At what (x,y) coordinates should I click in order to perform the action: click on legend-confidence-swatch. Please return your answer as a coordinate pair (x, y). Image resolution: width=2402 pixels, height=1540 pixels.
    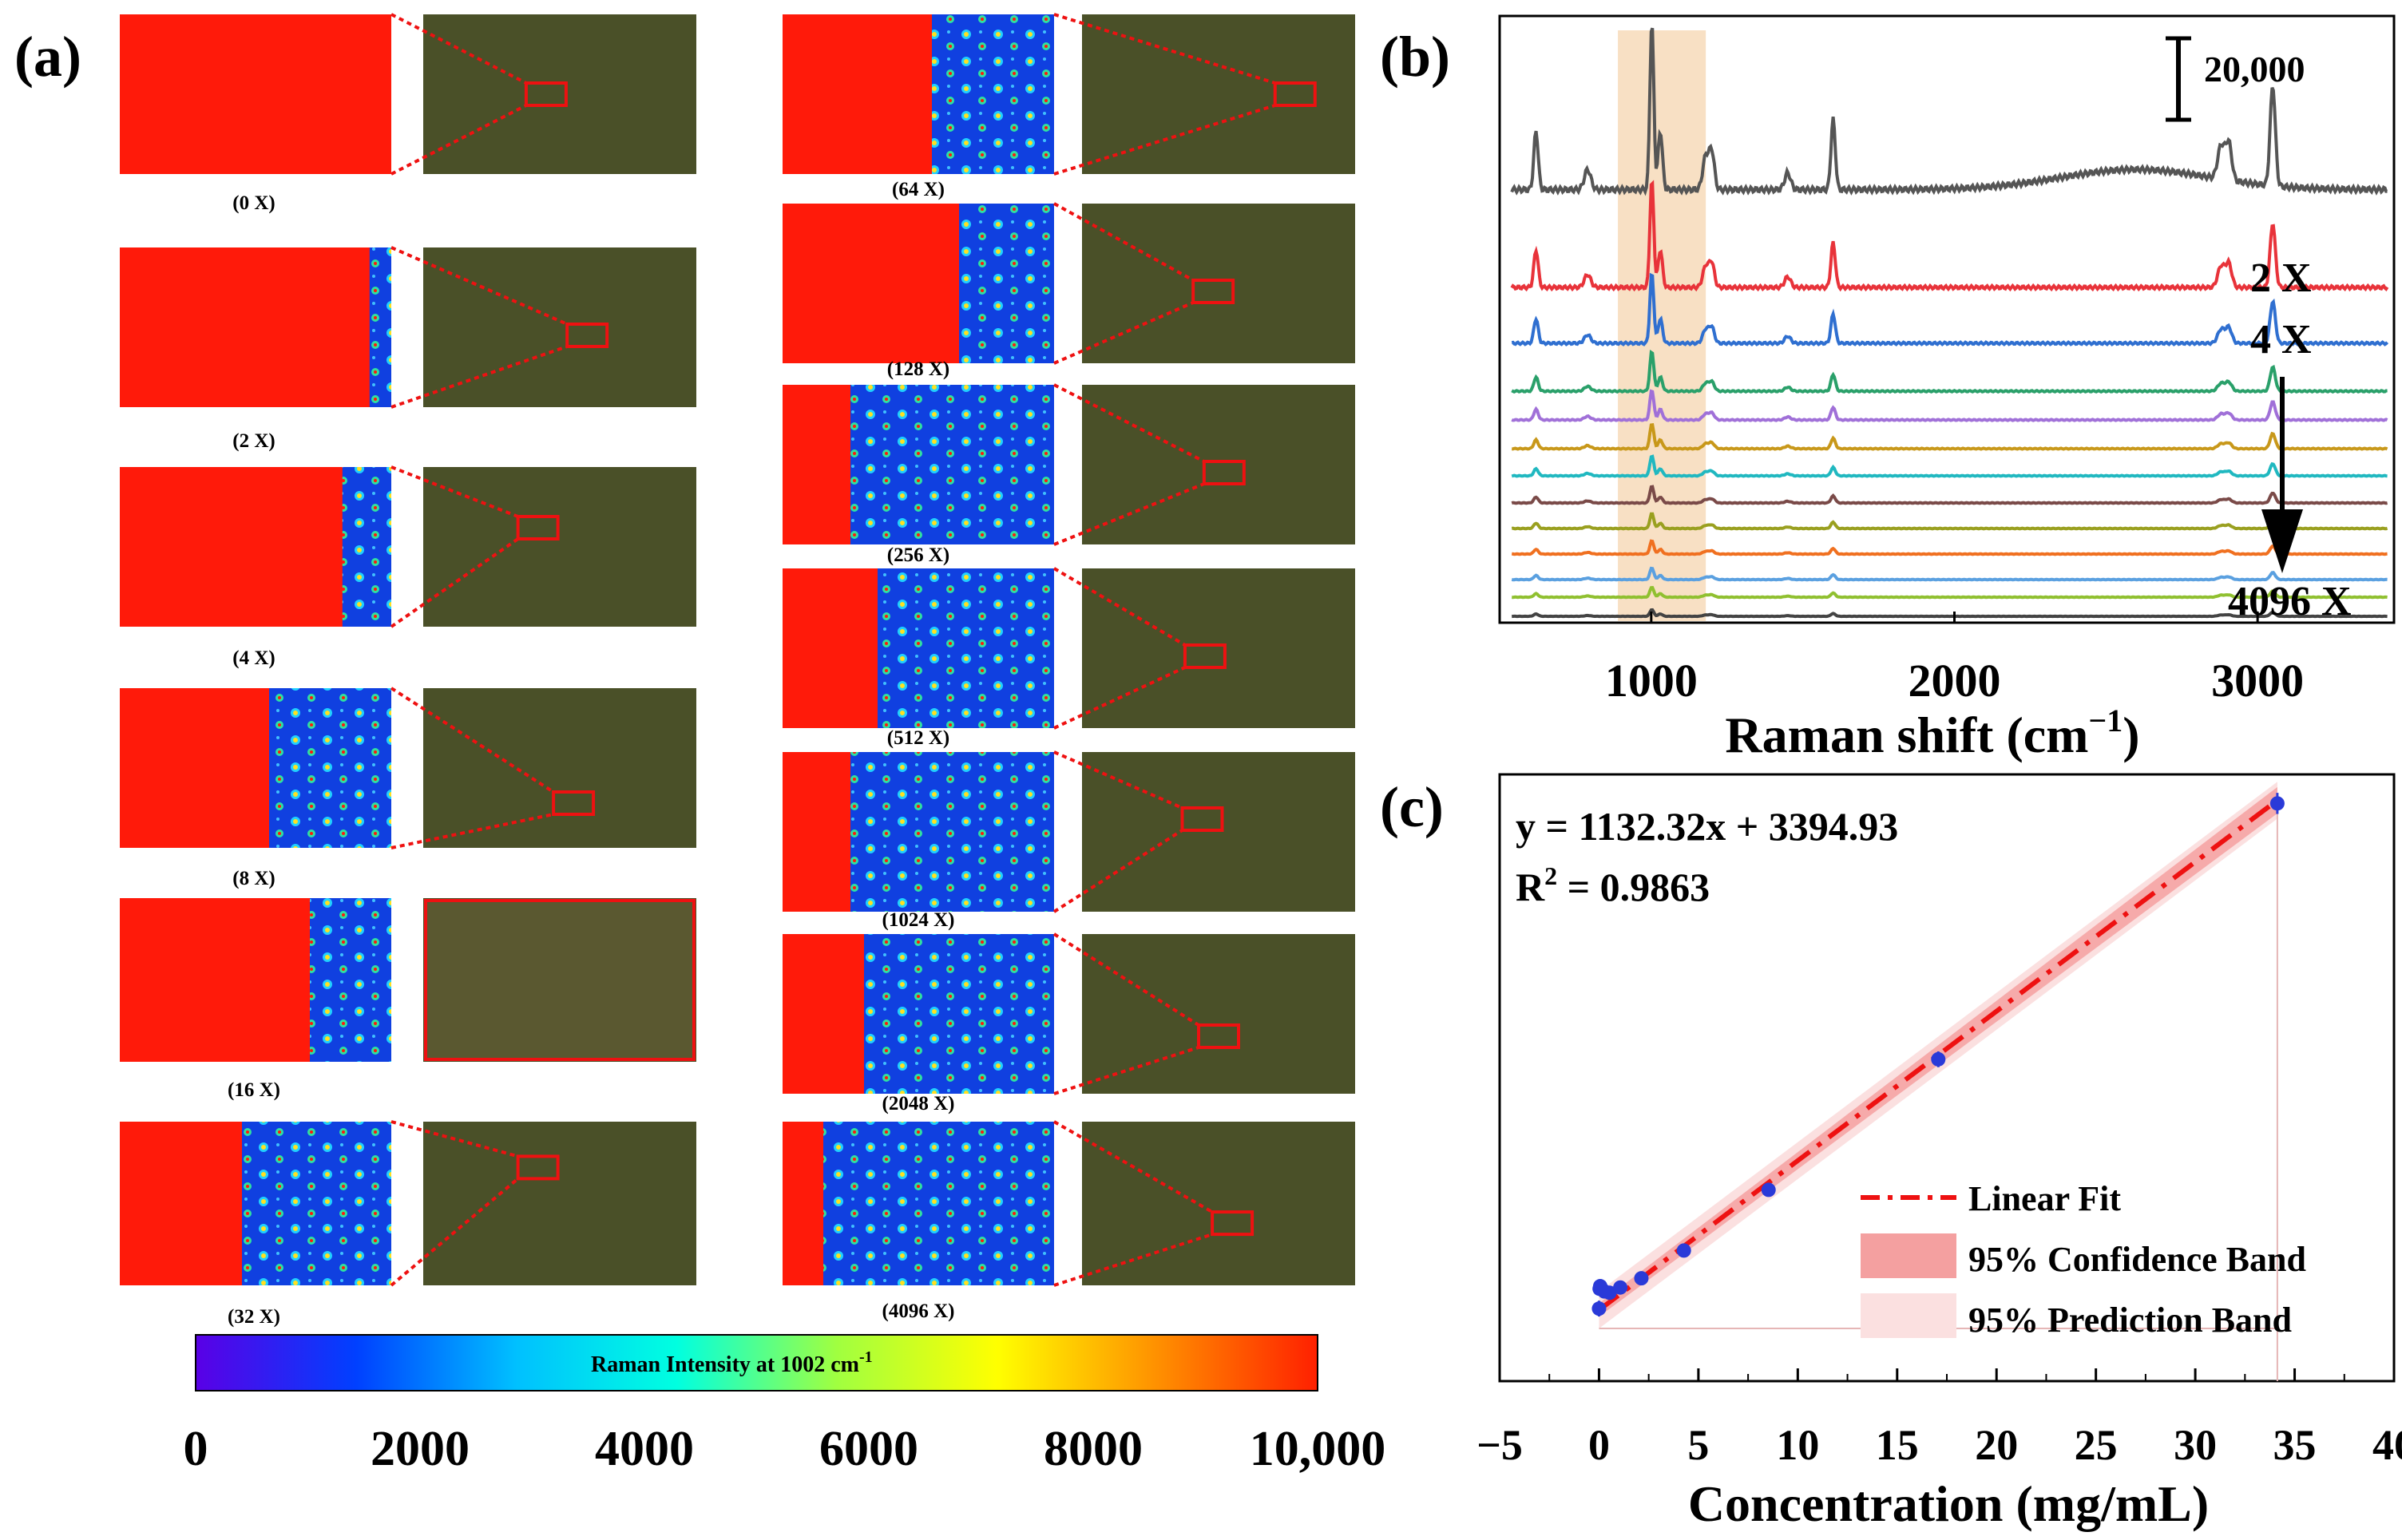
    Looking at the image, I should click on (1908, 1255).